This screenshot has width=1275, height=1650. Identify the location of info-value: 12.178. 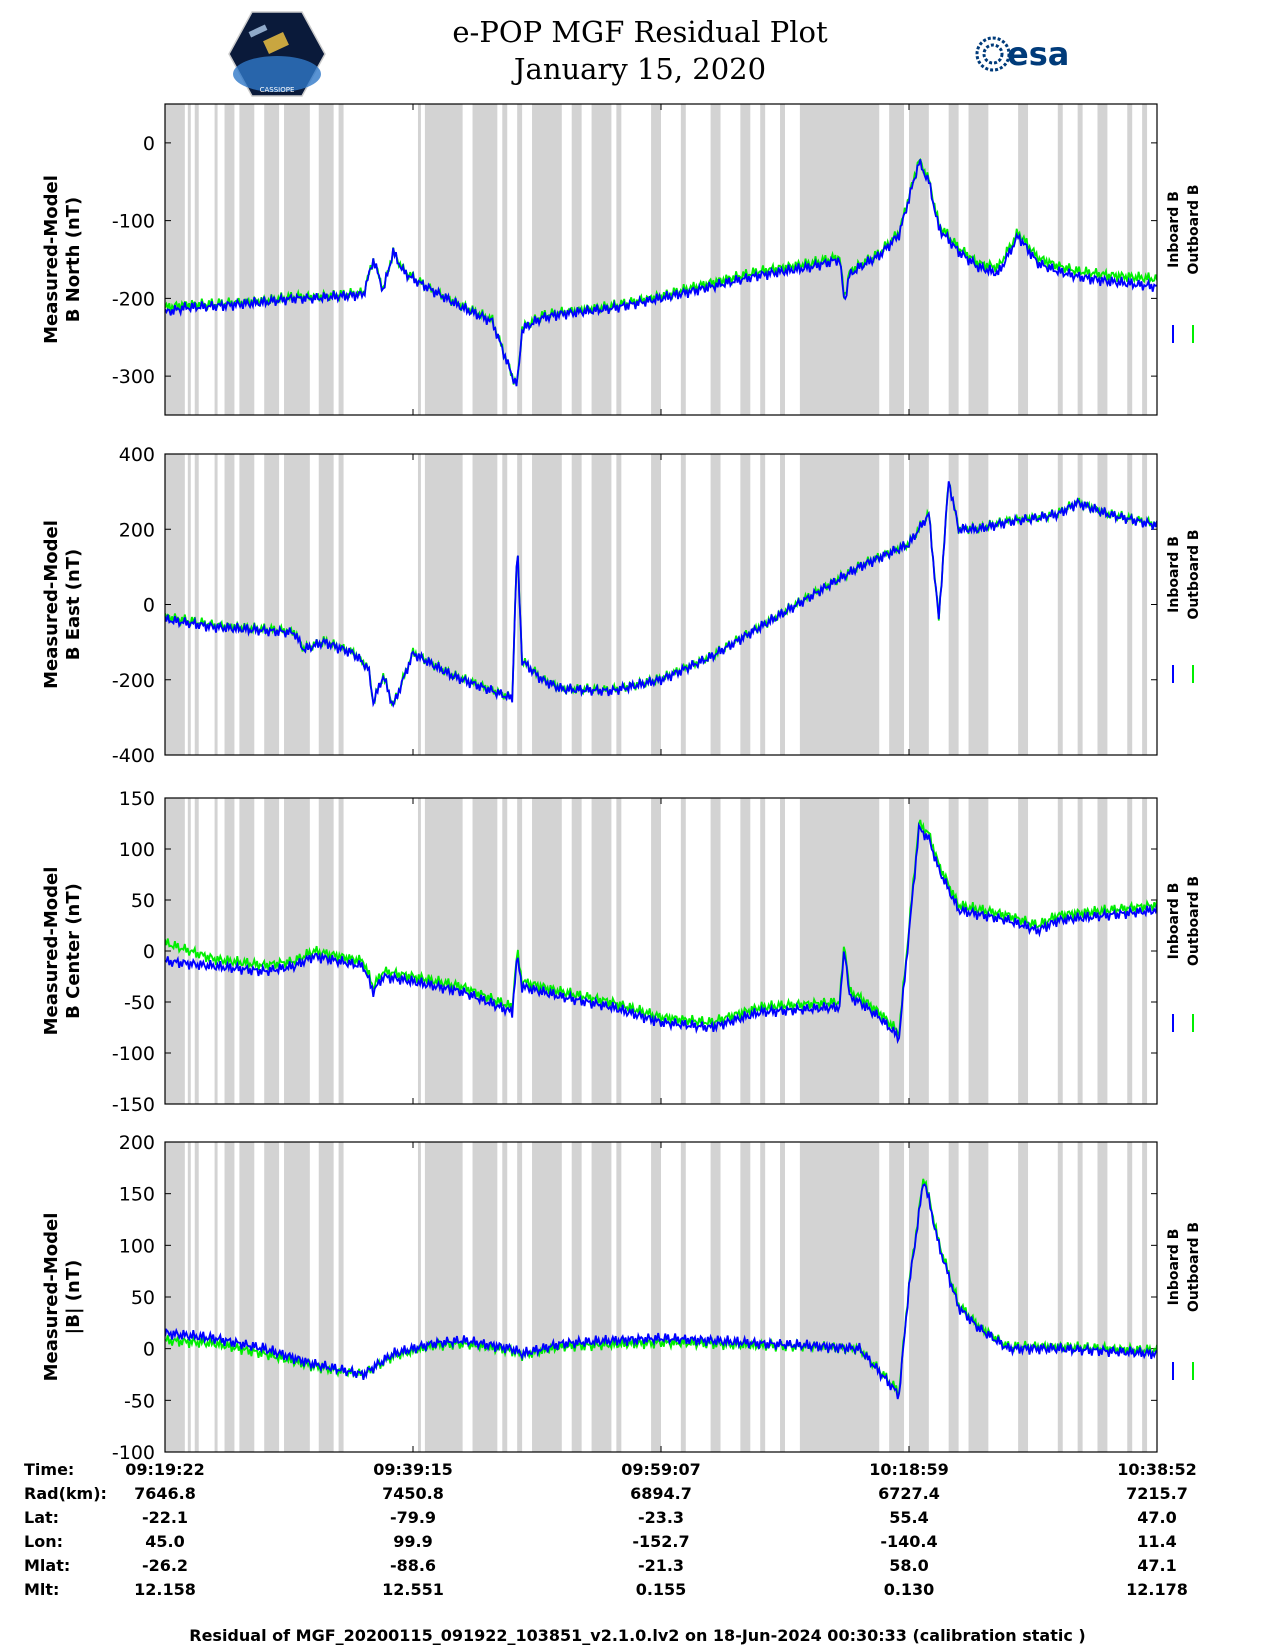
(1157, 1589).